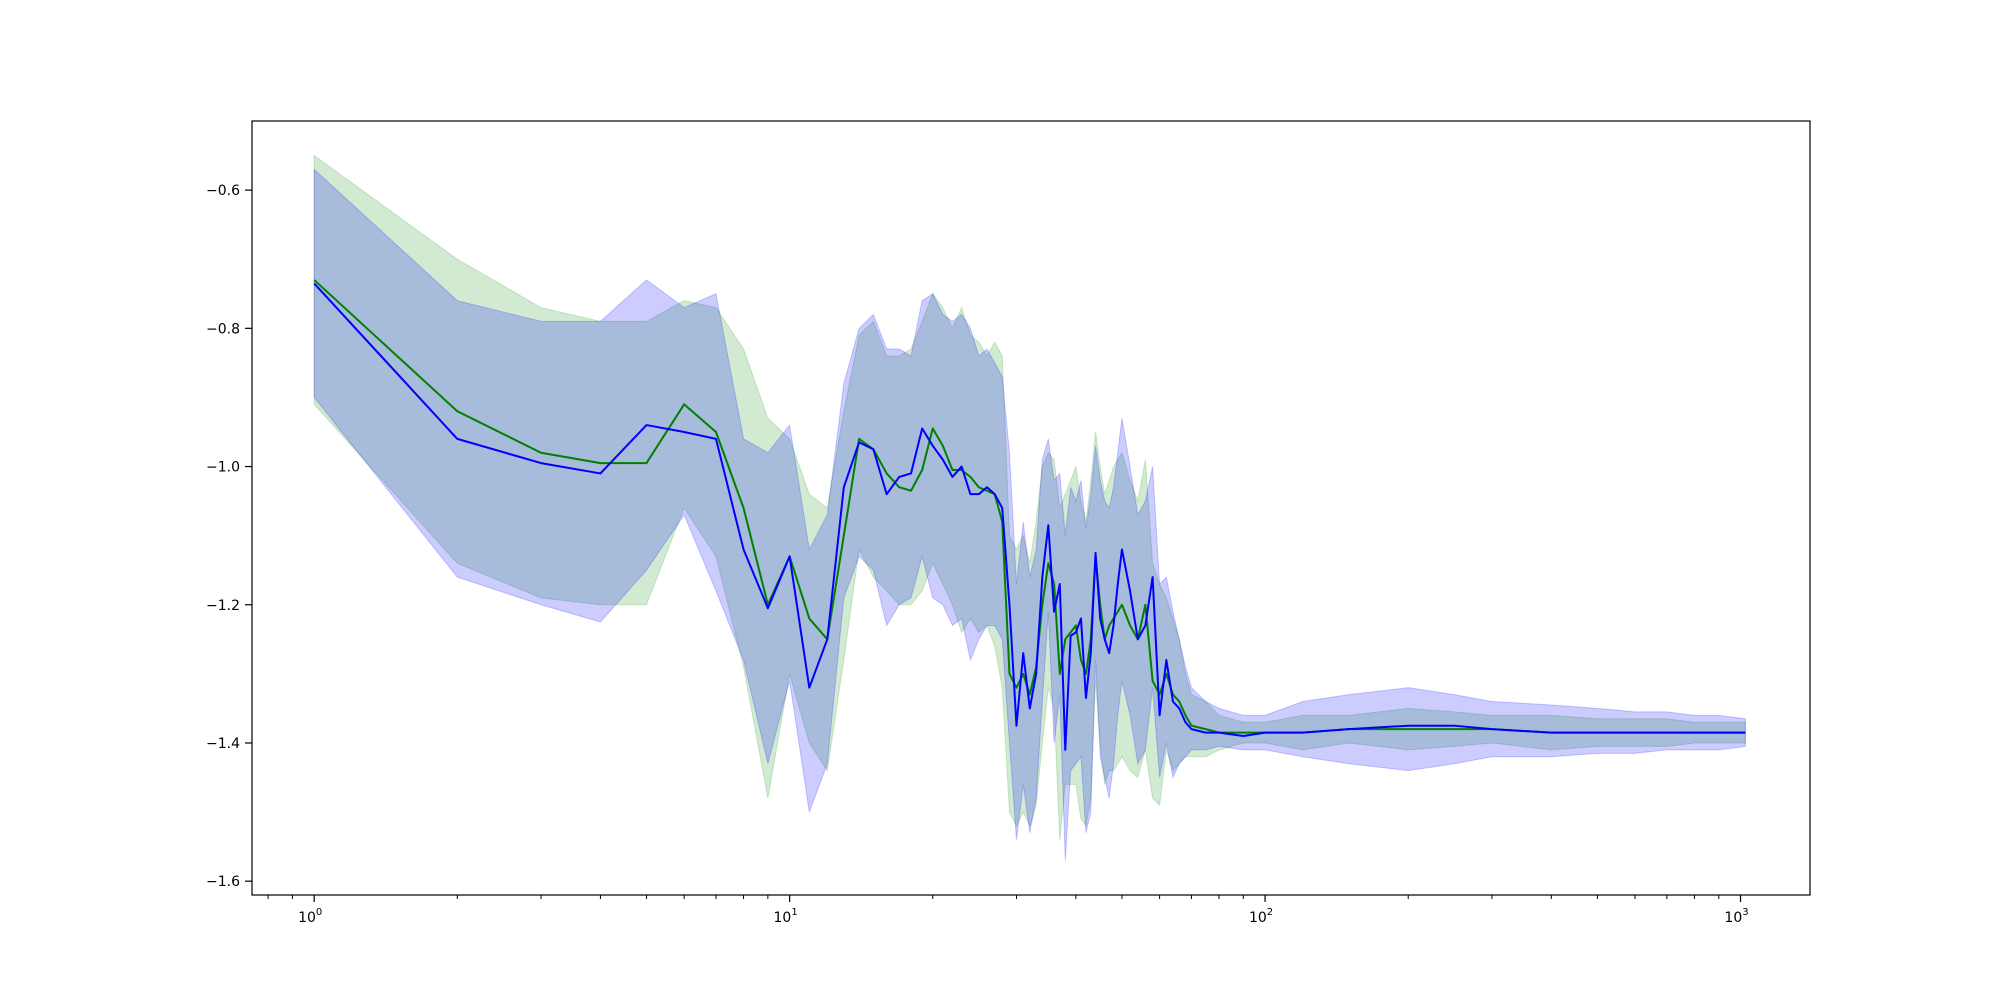 The height and width of the screenshot is (1005, 2000). What do you see at coordinates (223, 606) in the screenshot?
I see `y-tick-label: −1.2` at bounding box center [223, 606].